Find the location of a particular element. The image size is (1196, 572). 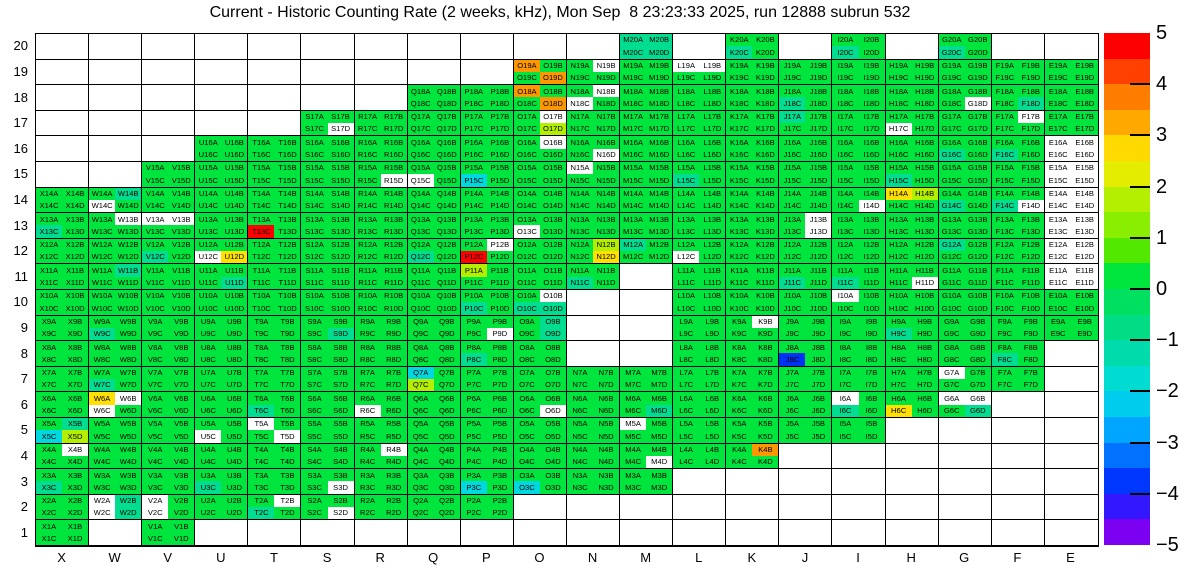

channel-T15A: T15A is located at coordinates (261, 168).